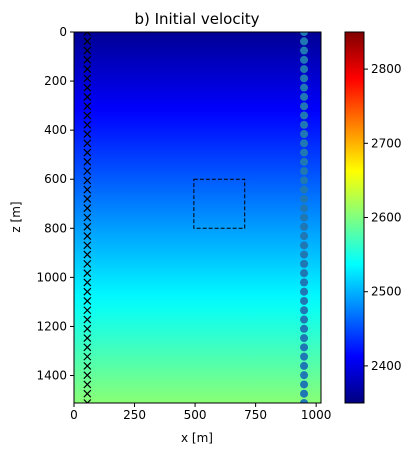 The image size is (419, 455). What do you see at coordinates (195, 415) in the screenshot?
I see `x-tick-label: 500` at bounding box center [195, 415].